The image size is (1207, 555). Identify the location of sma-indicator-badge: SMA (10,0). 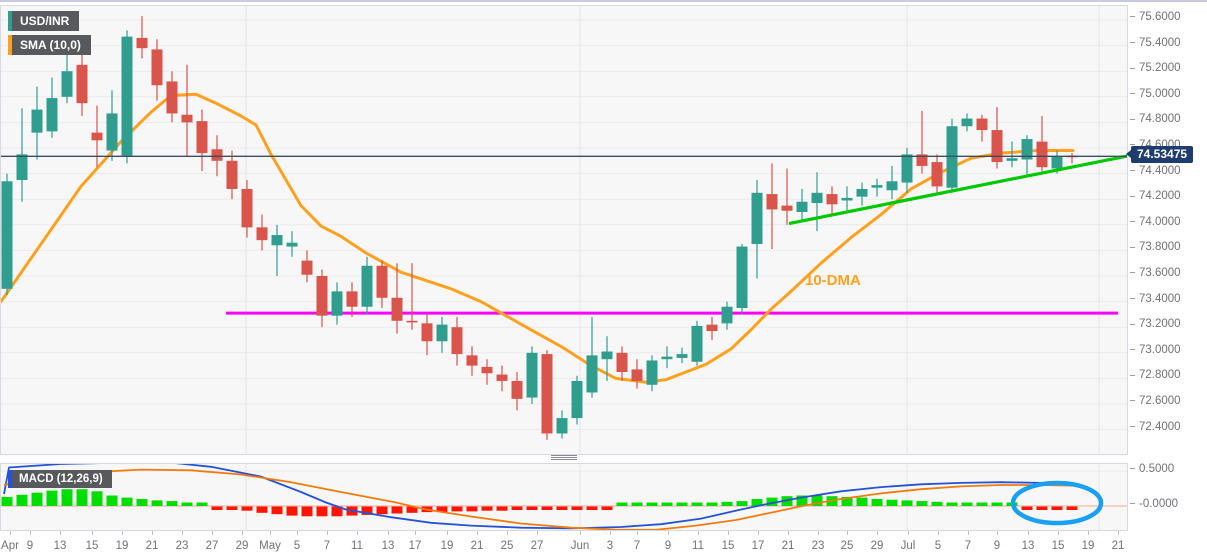
(49, 45).